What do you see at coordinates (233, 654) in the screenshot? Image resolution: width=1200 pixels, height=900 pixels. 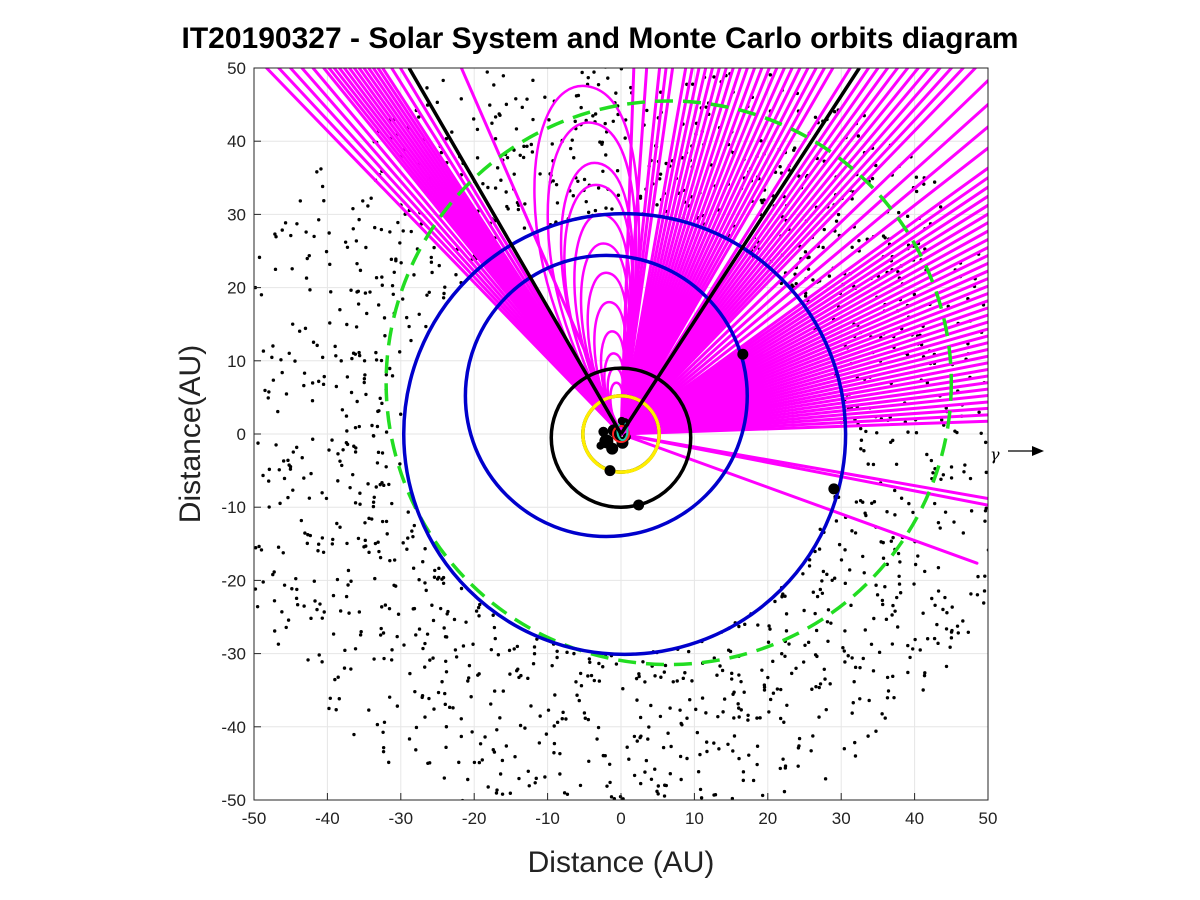 I see `y-tick-label: -30` at bounding box center [233, 654].